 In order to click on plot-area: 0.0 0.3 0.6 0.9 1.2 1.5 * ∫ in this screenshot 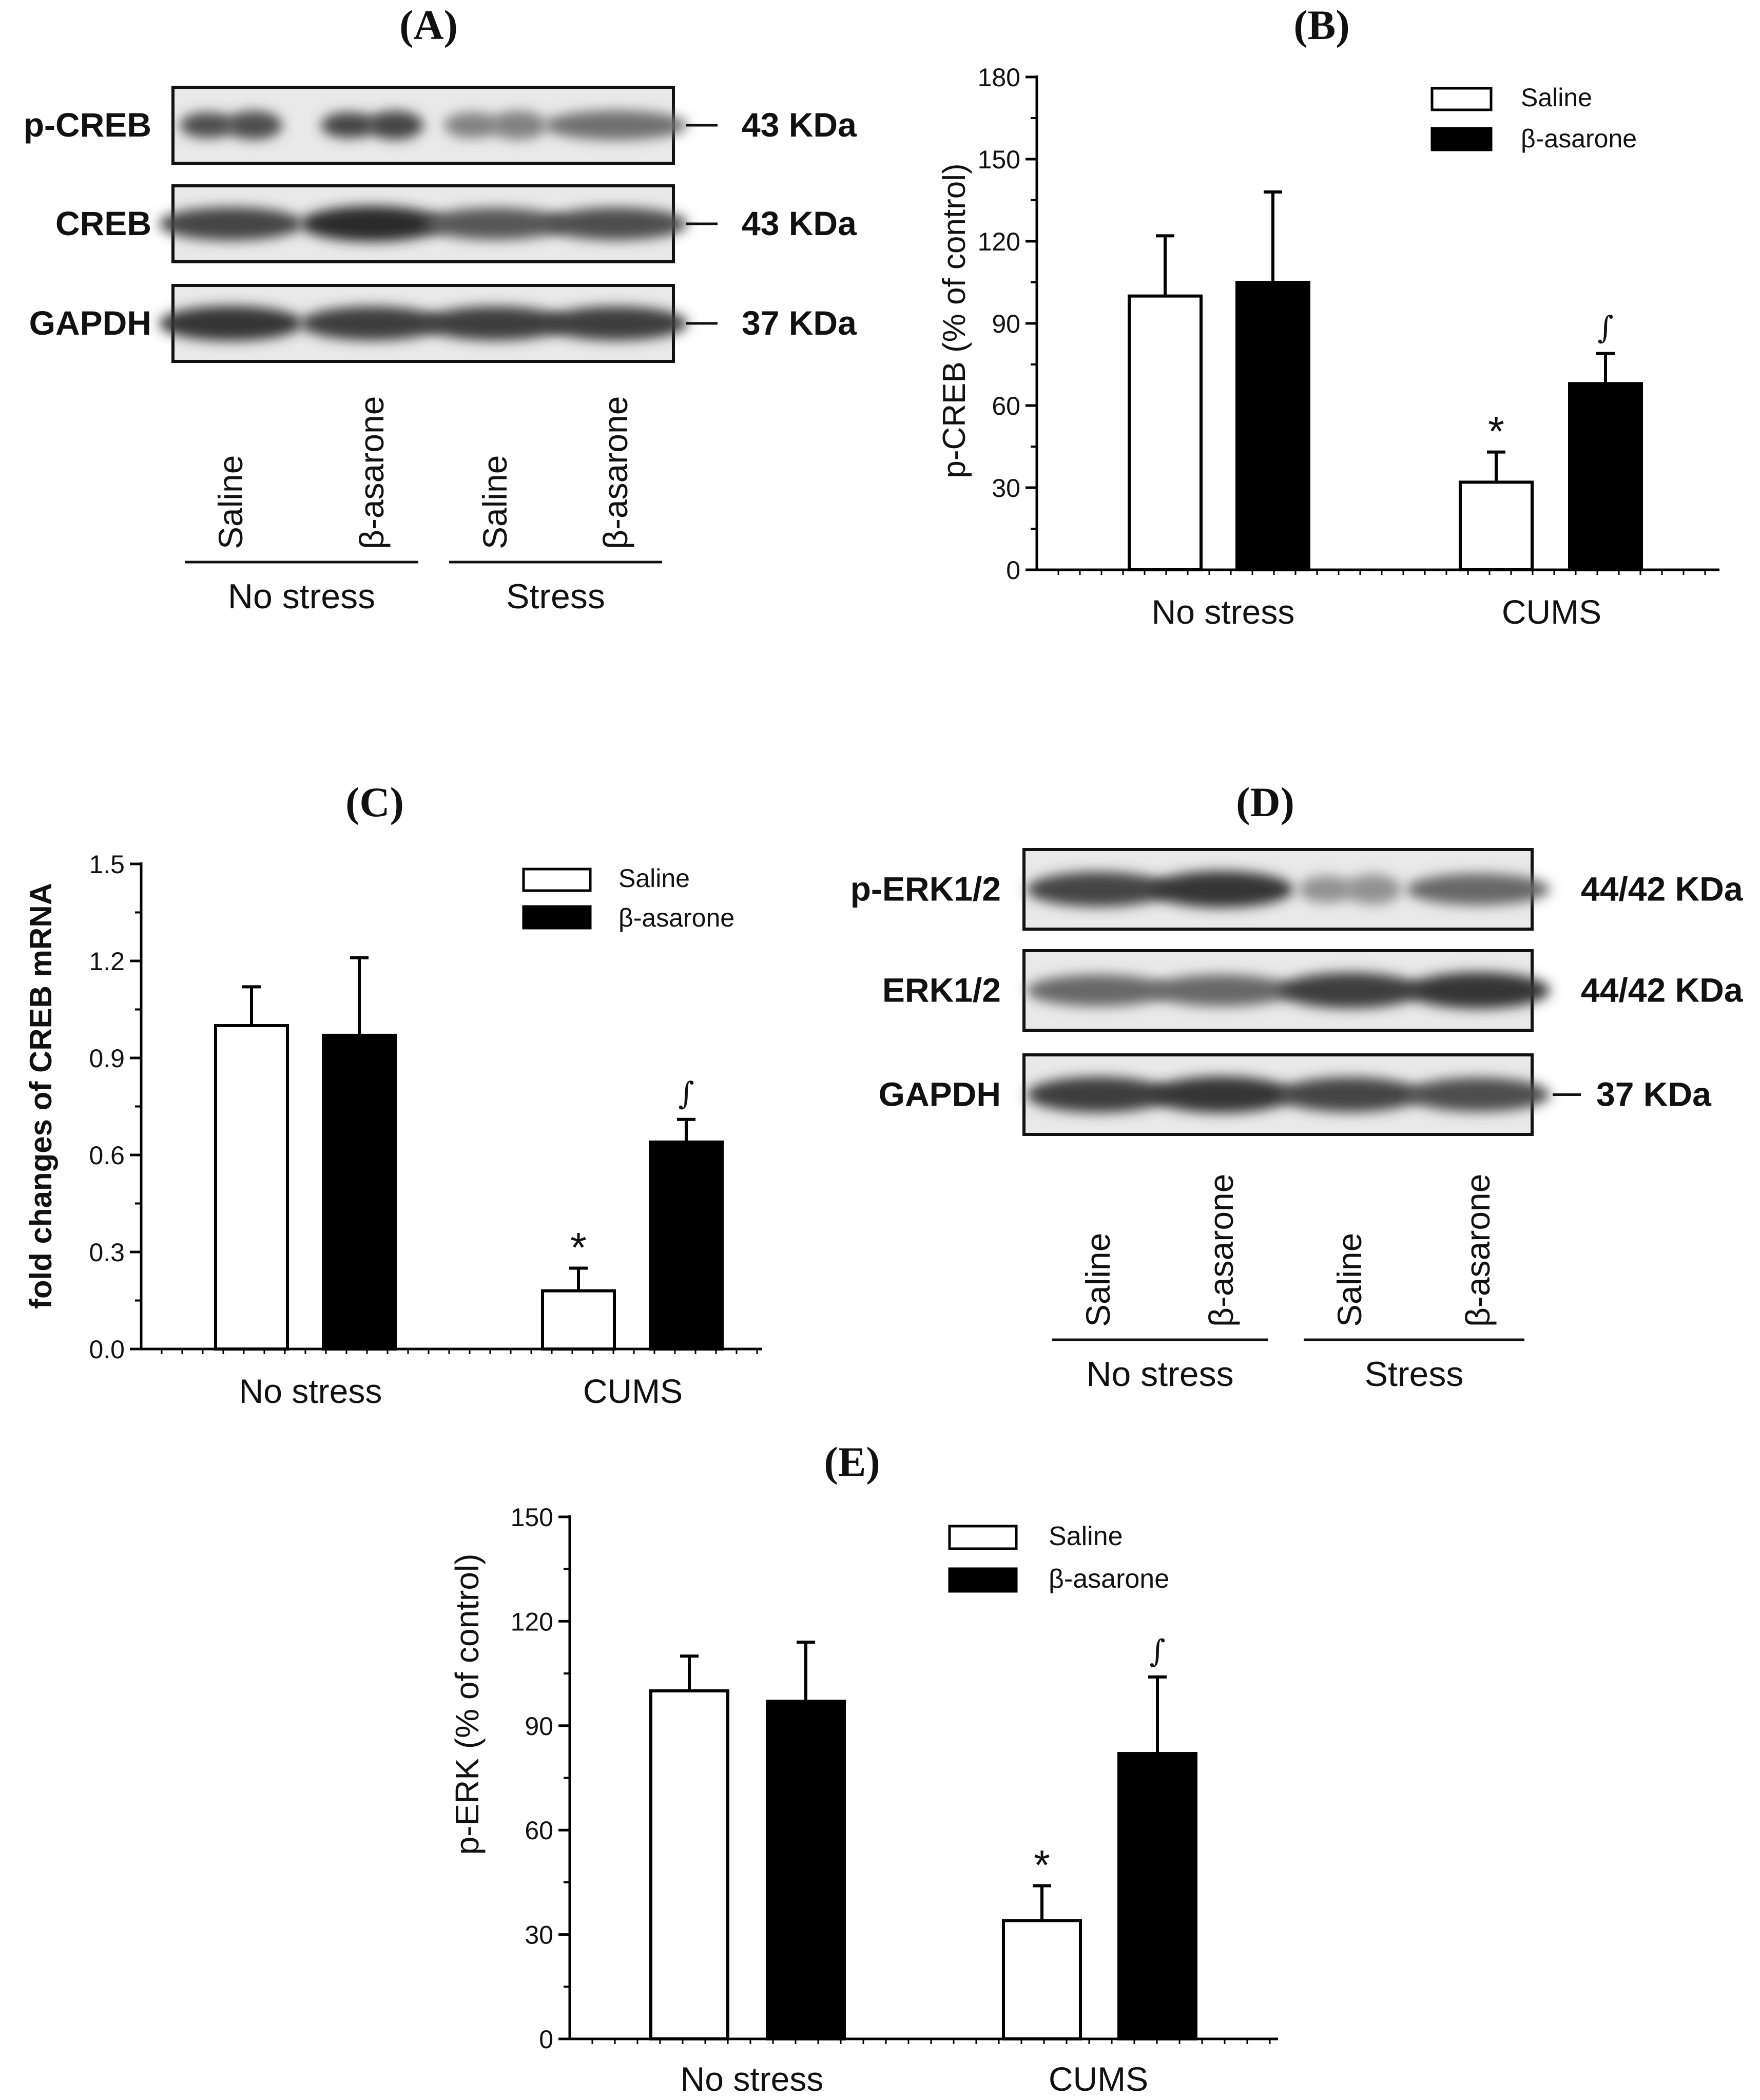, I will do `click(426, 1107)`.